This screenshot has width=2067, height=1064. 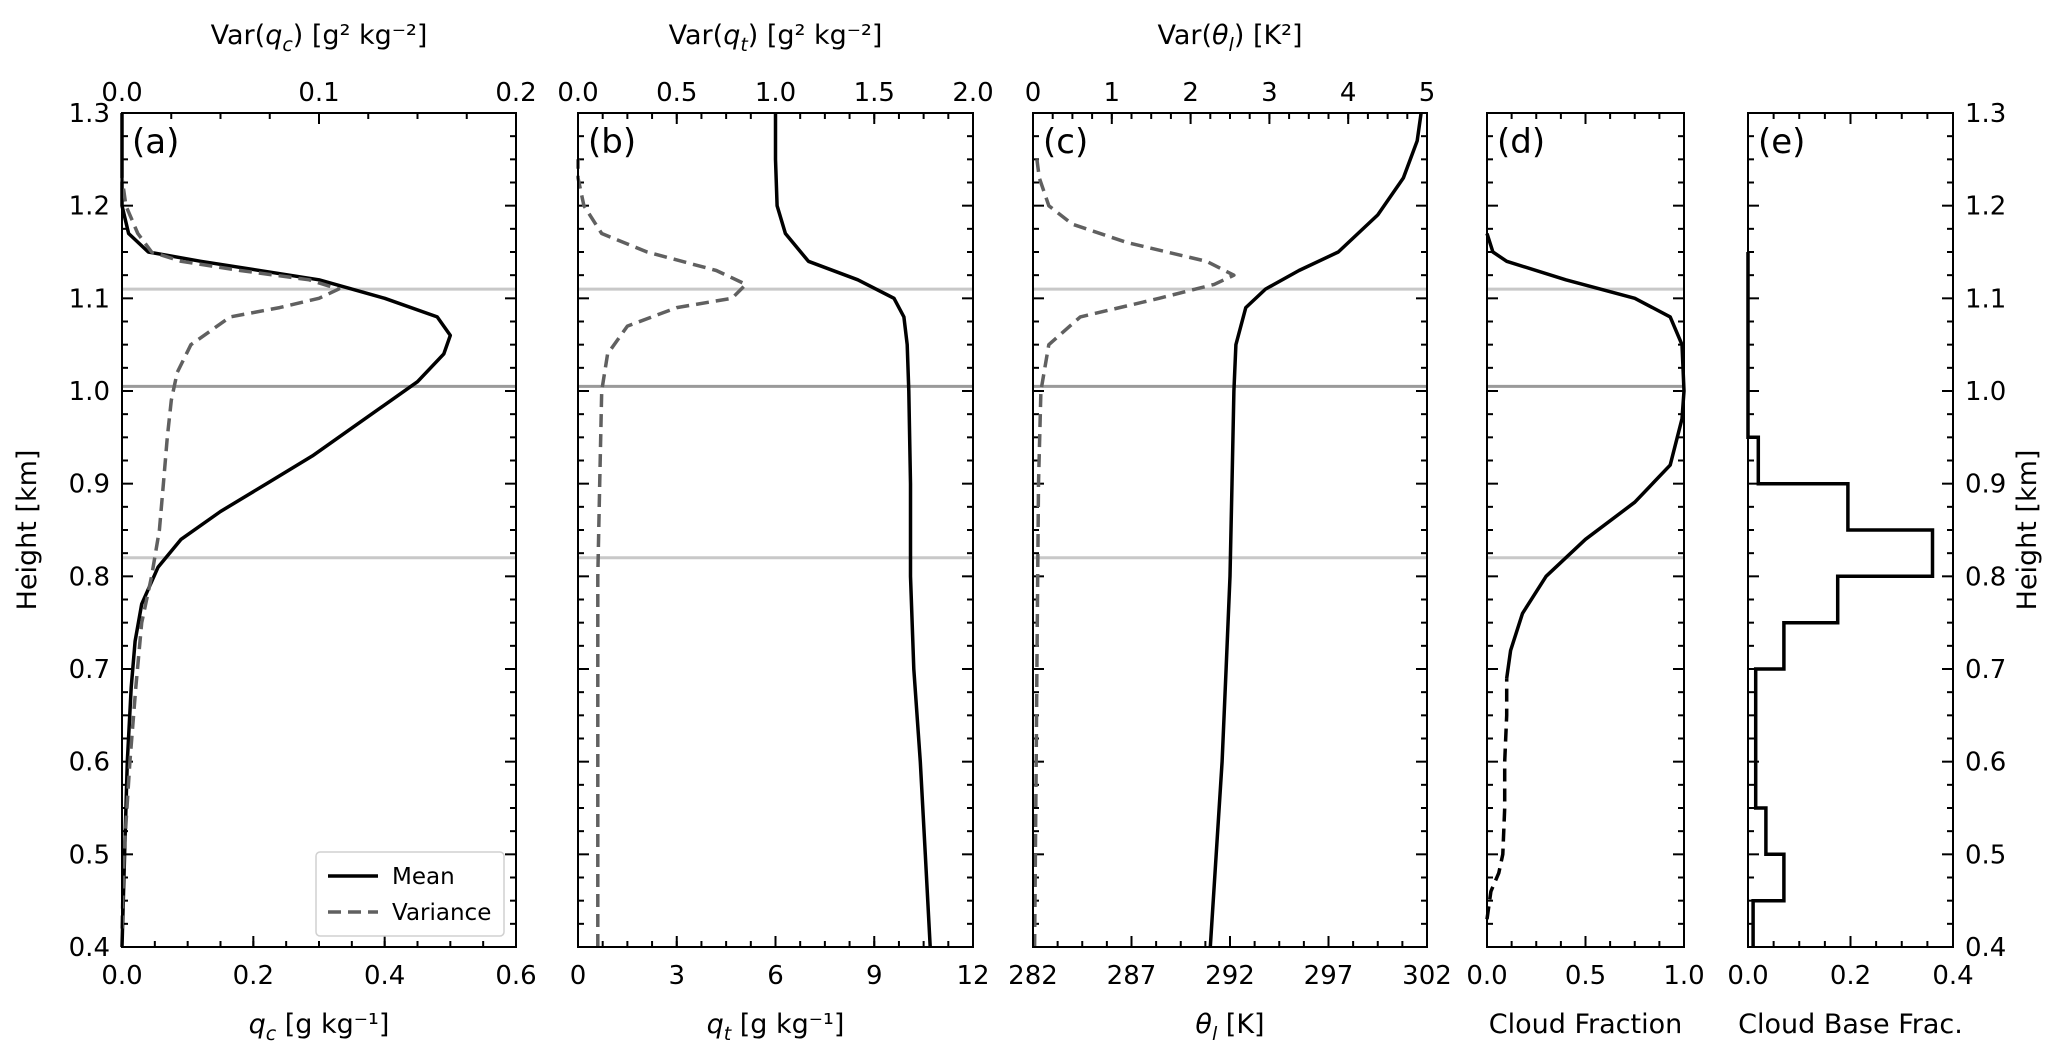 I want to click on x2-tick-label: 1, so click(x=1112, y=93).